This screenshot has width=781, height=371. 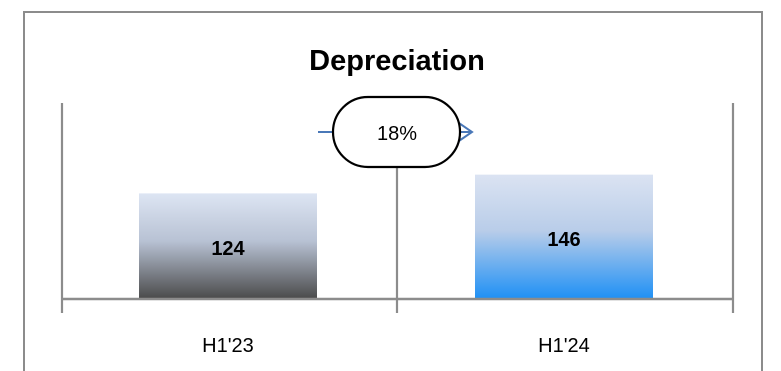 I want to click on growth-arrow-head, so click(x=464, y=132).